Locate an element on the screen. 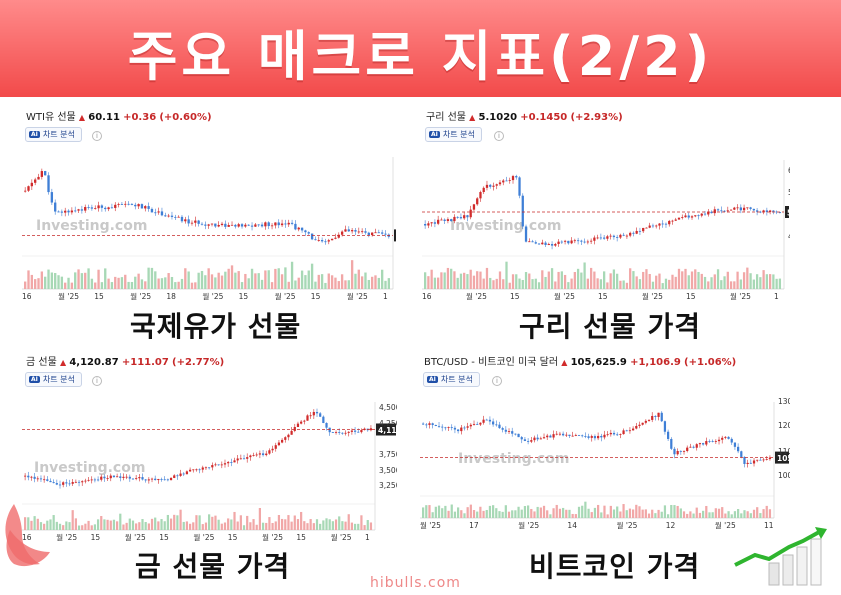 This screenshot has width=841, height=595. oil-header: WTI유 선물 ▲ 60.11 +0.36 (+0.60%) is located at coordinates (119, 115).